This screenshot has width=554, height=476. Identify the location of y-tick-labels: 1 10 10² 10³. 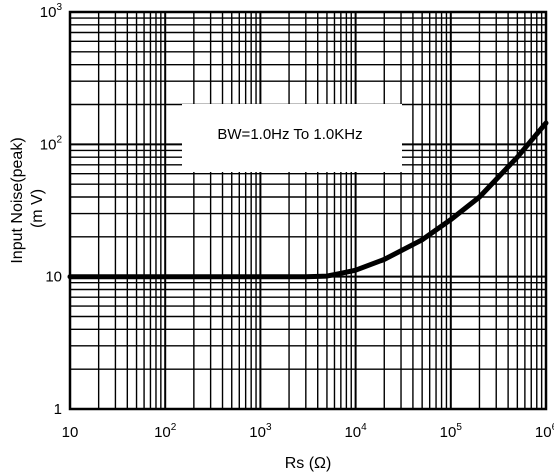
(51, 210).